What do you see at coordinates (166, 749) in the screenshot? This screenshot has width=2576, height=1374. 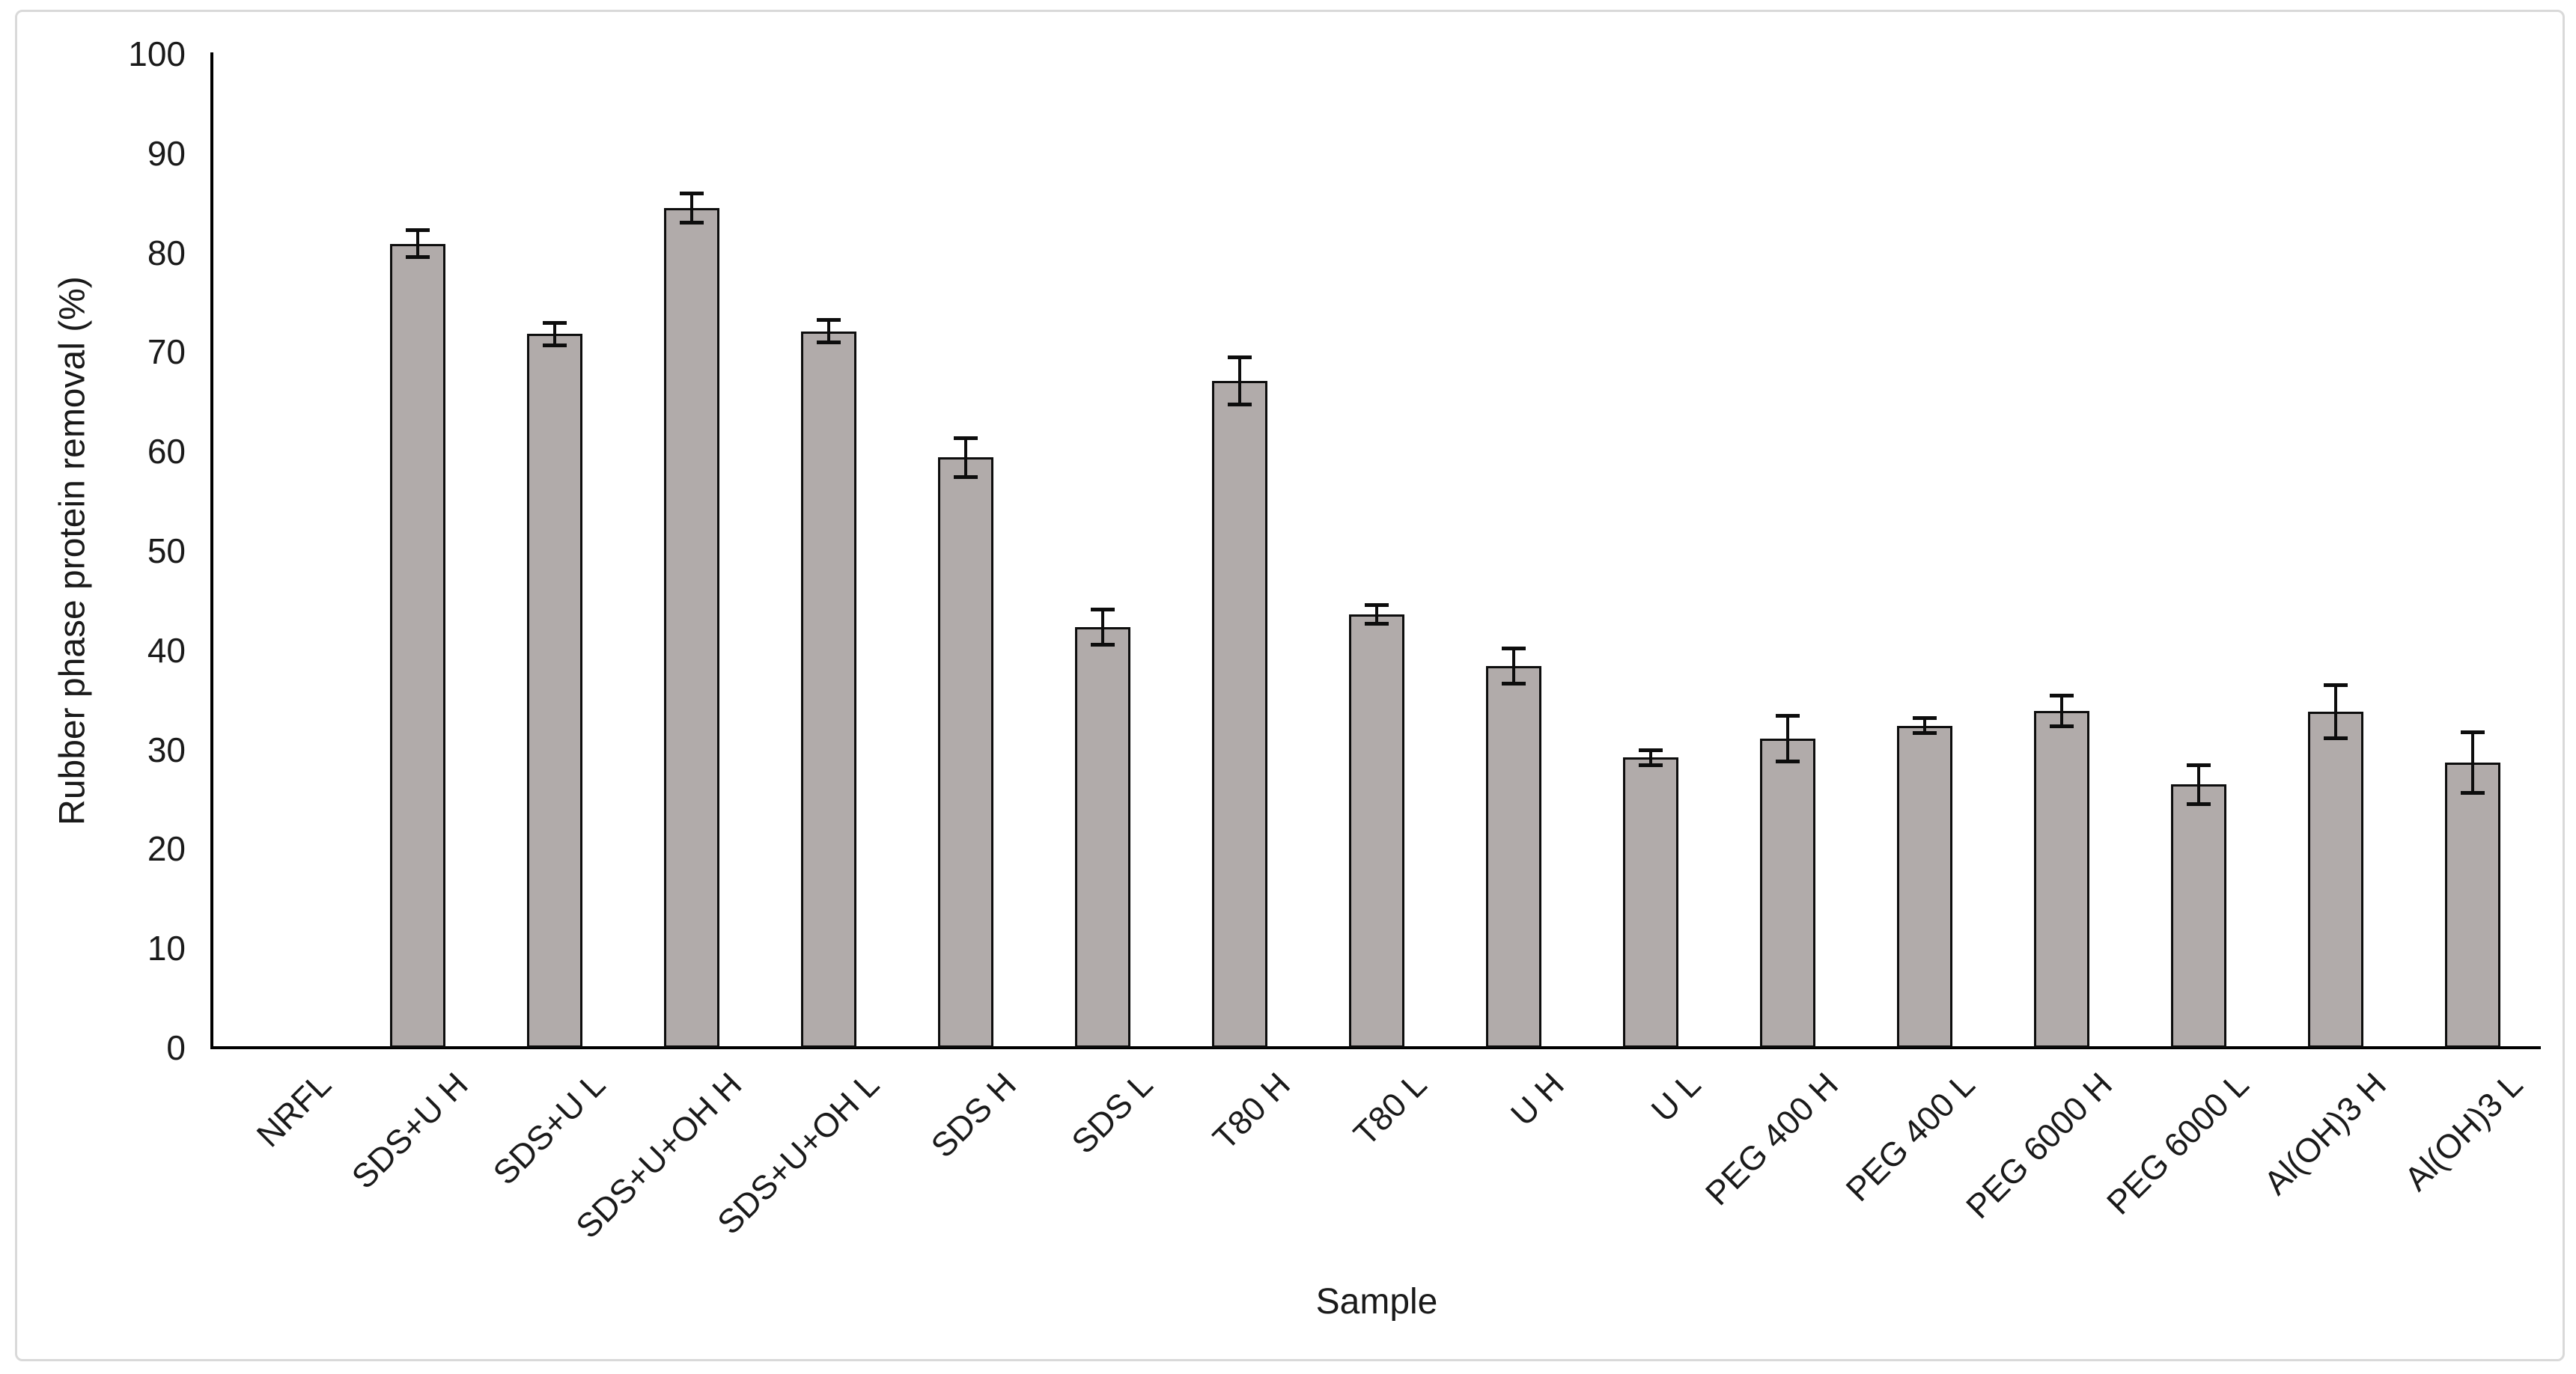 I see `y-tick-label-30: 30` at bounding box center [166, 749].